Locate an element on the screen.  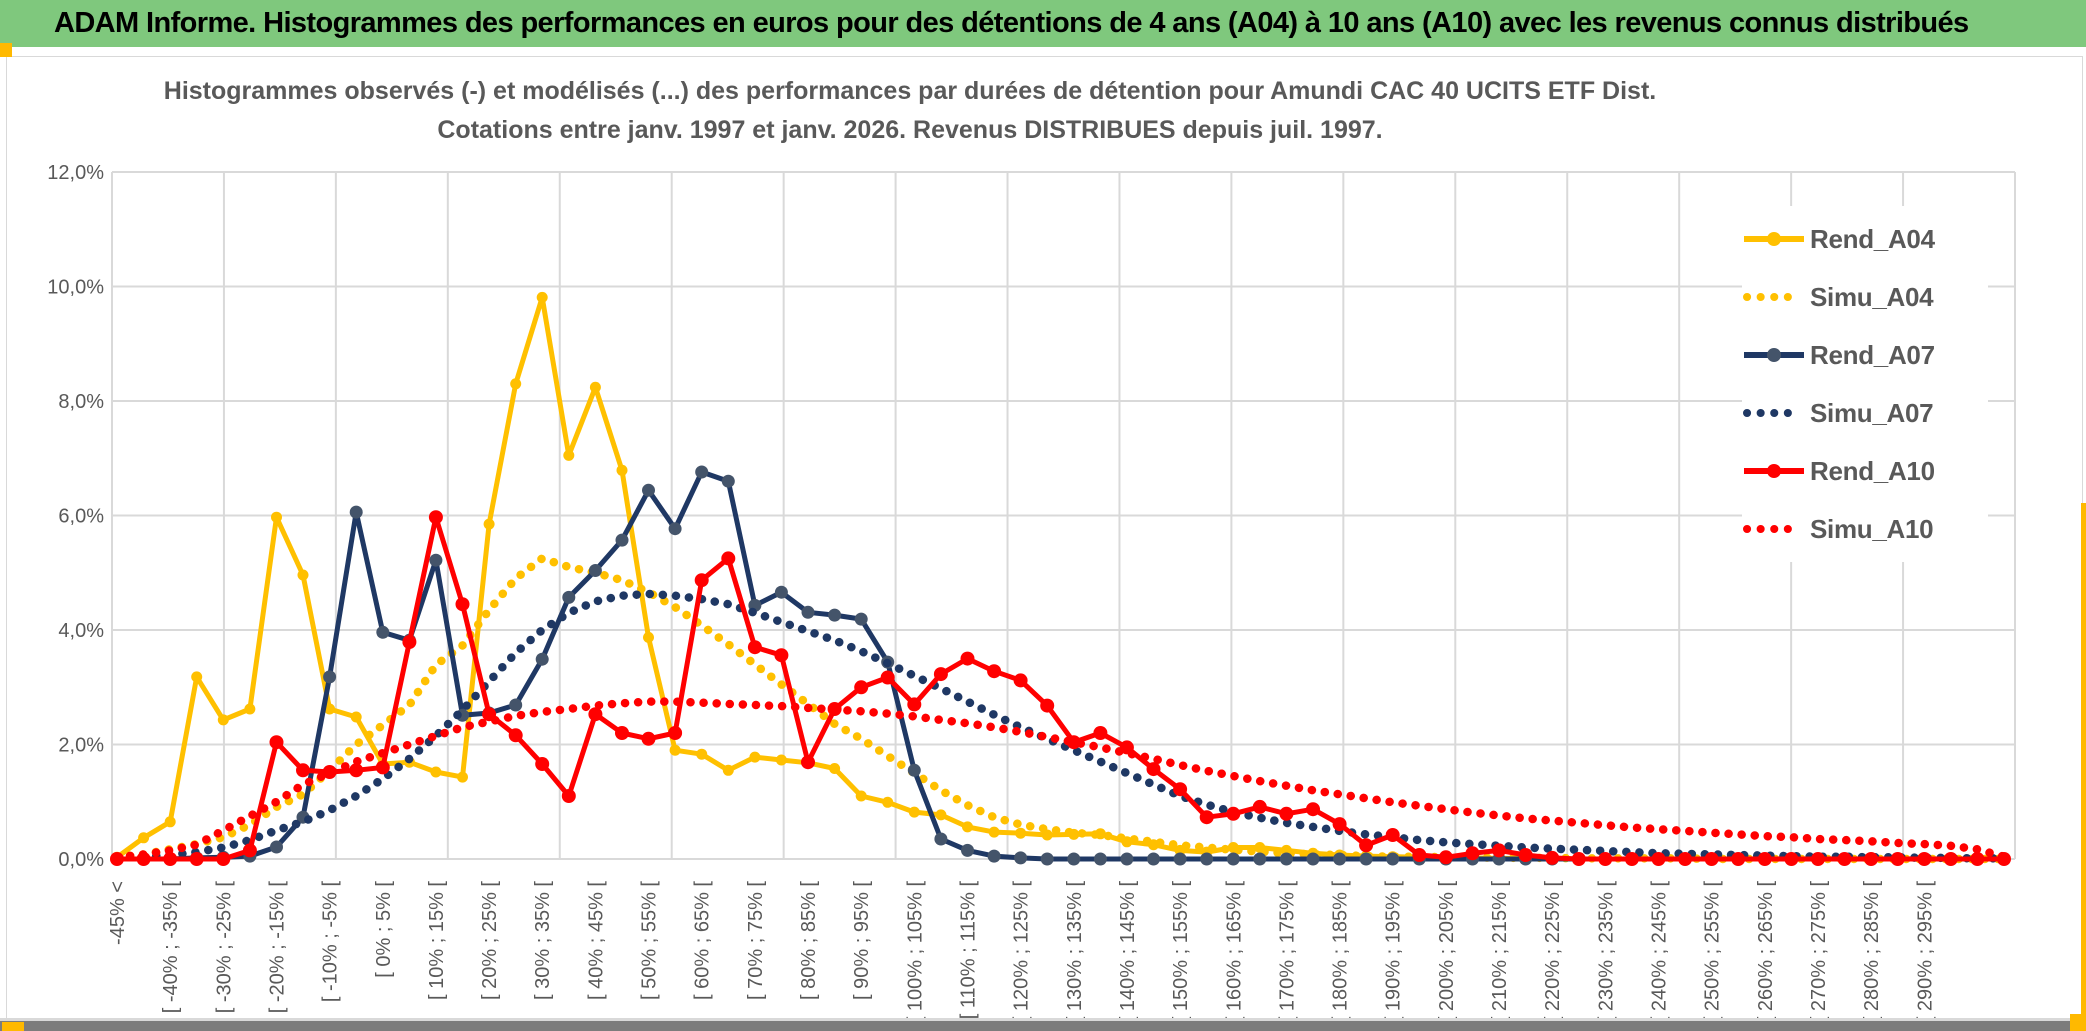
svg-text: 0,0% is located at coordinates (81, 860).